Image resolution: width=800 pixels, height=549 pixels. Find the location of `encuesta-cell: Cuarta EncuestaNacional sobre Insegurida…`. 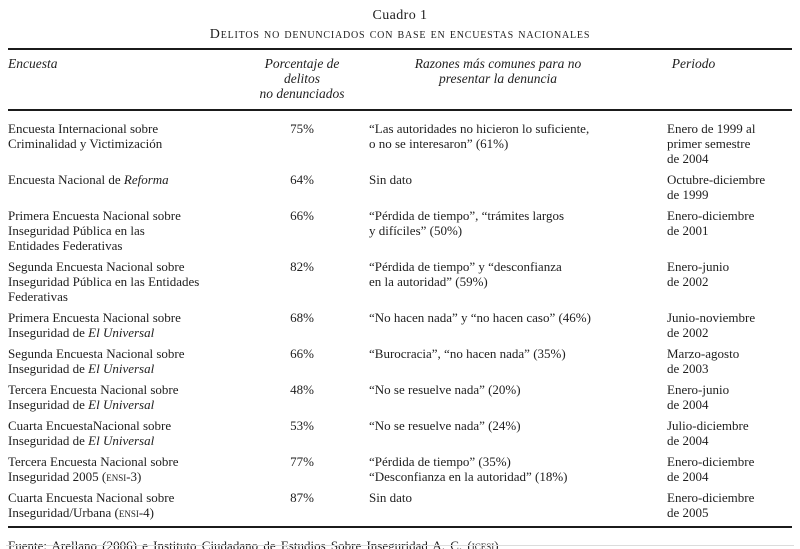

encuesta-cell: Cuarta EncuestaNacional sobre Insegurida… is located at coordinates (131, 433).